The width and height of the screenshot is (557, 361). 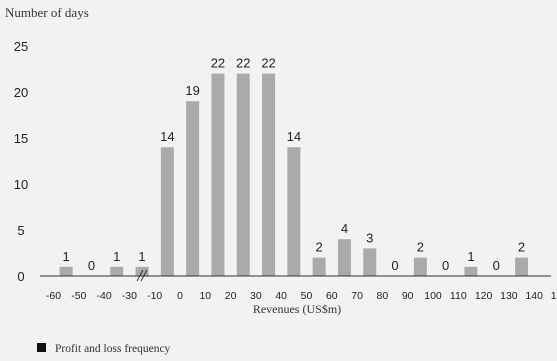 I want to click on x-tick-label: 30, so click(x=256, y=296).